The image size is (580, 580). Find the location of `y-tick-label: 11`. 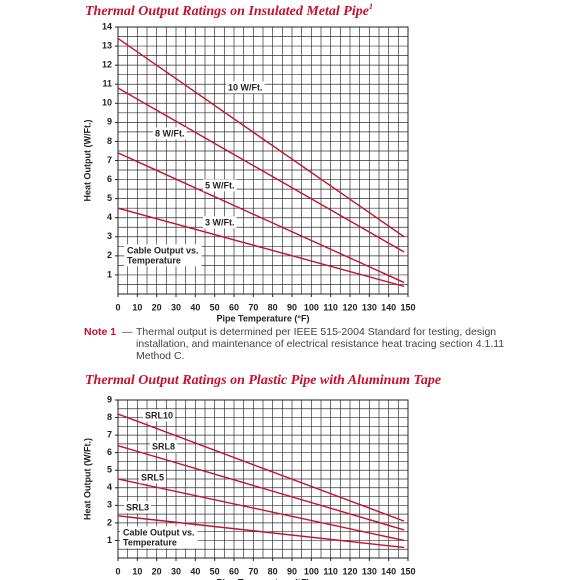

y-tick-label: 11 is located at coordinates (107, 84).